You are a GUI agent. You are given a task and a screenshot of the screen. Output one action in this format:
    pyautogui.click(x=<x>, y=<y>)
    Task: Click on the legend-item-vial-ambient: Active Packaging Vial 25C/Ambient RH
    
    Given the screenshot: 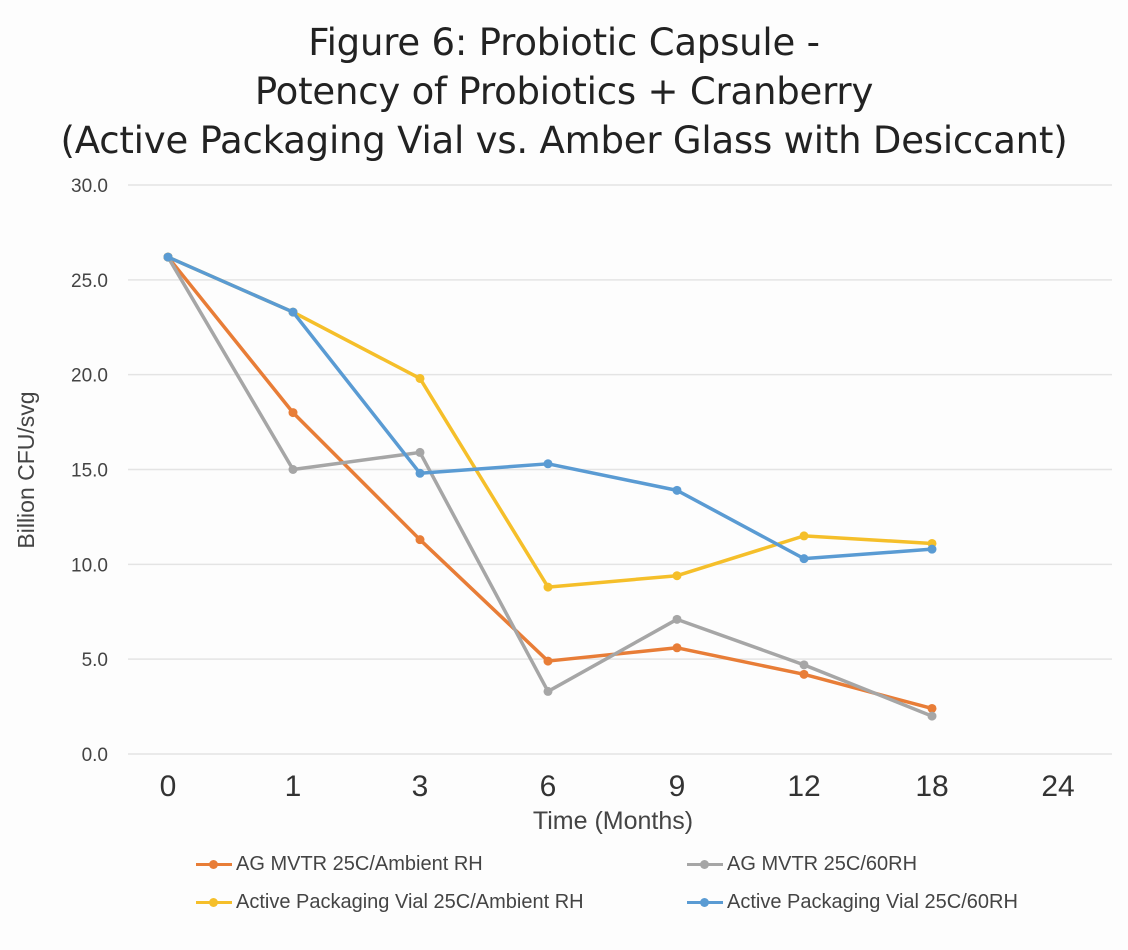 What is the action you would take?
    pyautogui.click(x=390, y=902)
    